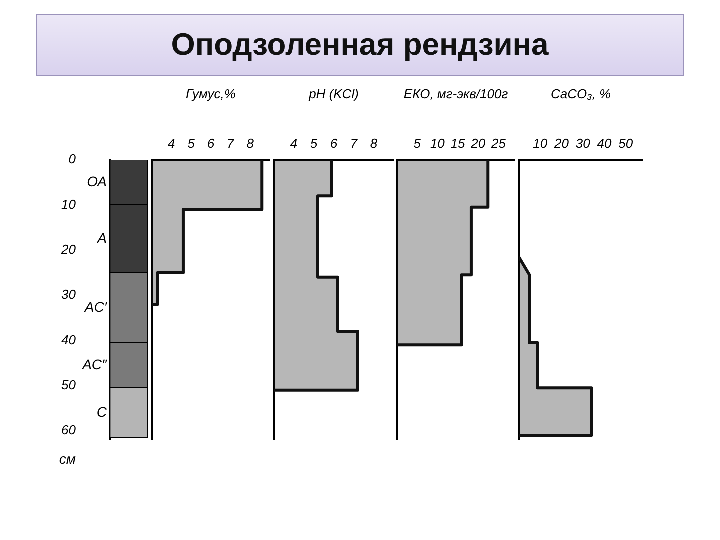  I want to click on chart-title: Оподзоленная рендзина, so click(360, 45).